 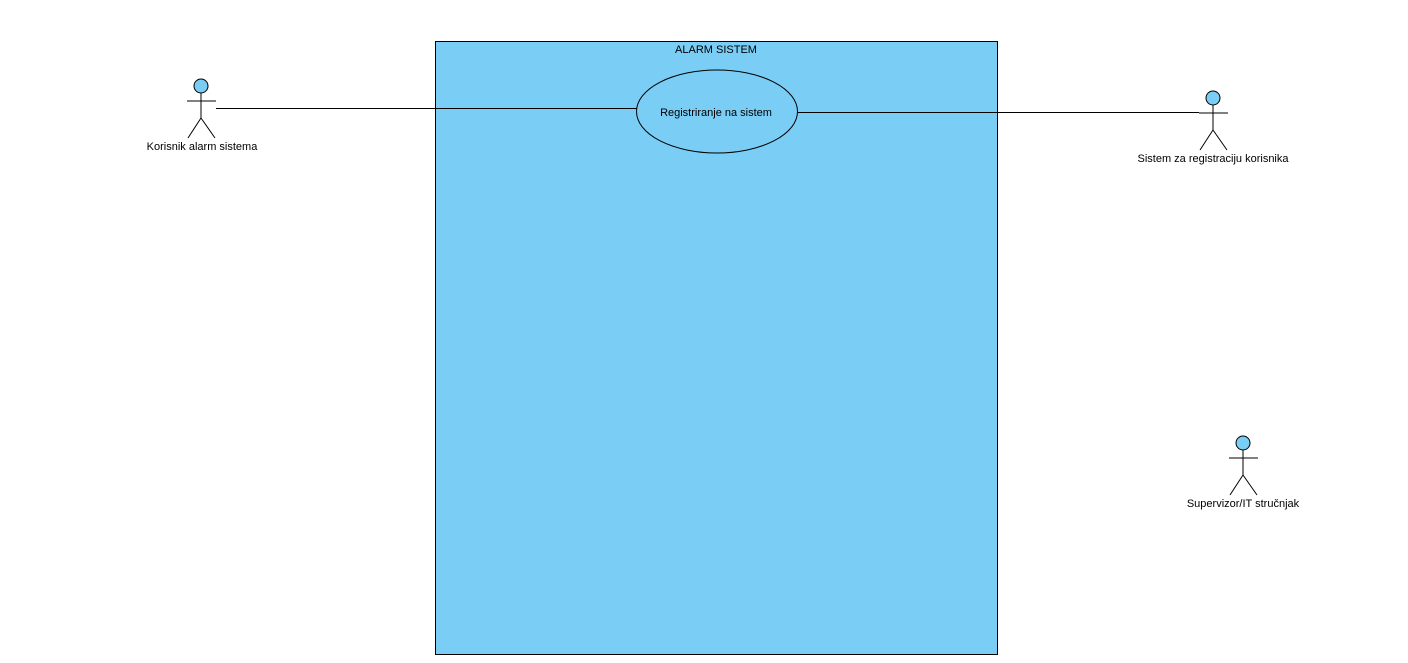 I want to click on actor-supervizor-it-strucnjak: Supervizor/IT stručnjak, so click(x=1243, y=472).